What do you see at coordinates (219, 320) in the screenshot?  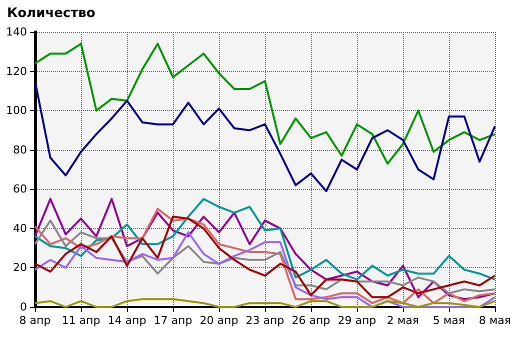 I see `x-tick-label: 20 апр` at bounding box center [219, 320].